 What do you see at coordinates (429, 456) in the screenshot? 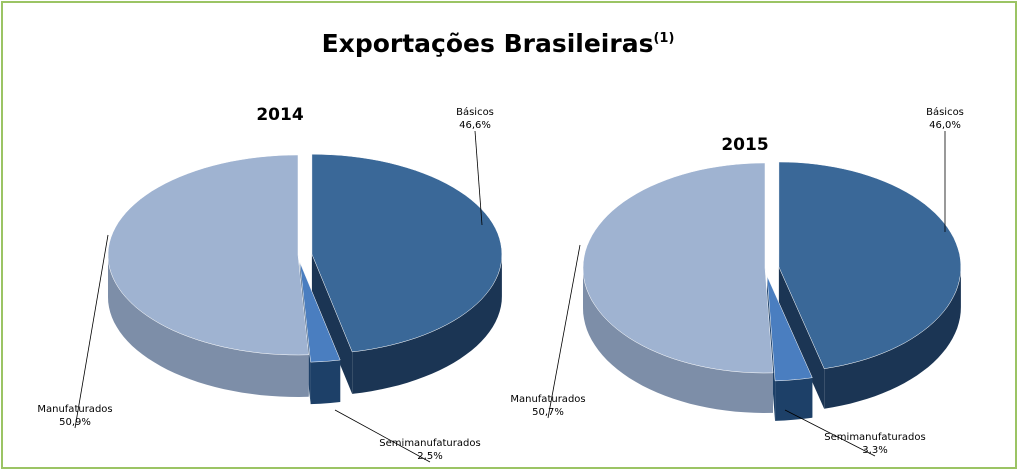
I see `slice-value-label: 2,5%` at bounding box center [429, 456].